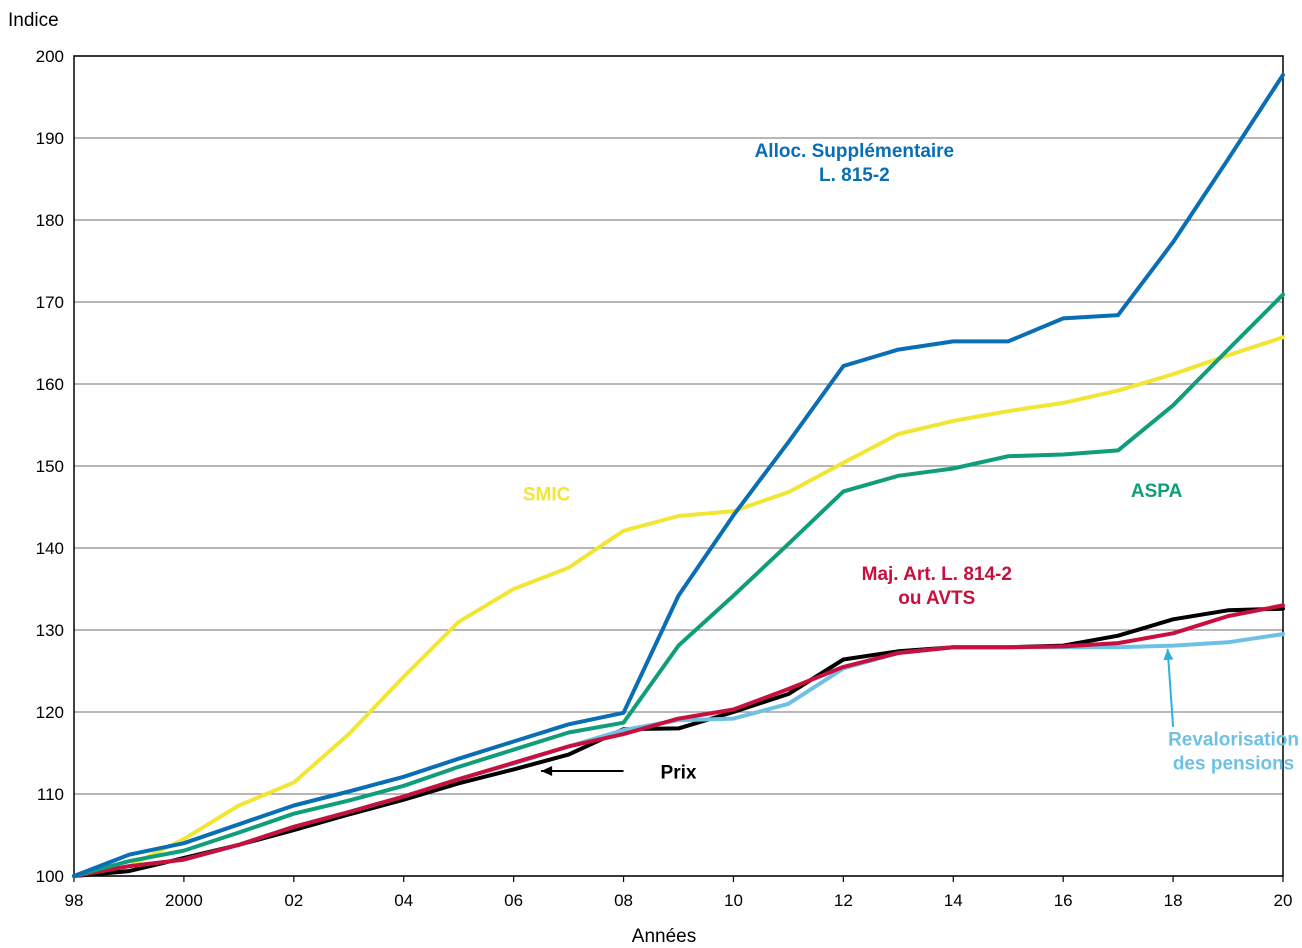 This screenshot has height=948, width=1302. What do you see at coordinates (1170, 687) in the screenshot?
I see `reval-arrow-shaft` at bounding box center [1170, 687].